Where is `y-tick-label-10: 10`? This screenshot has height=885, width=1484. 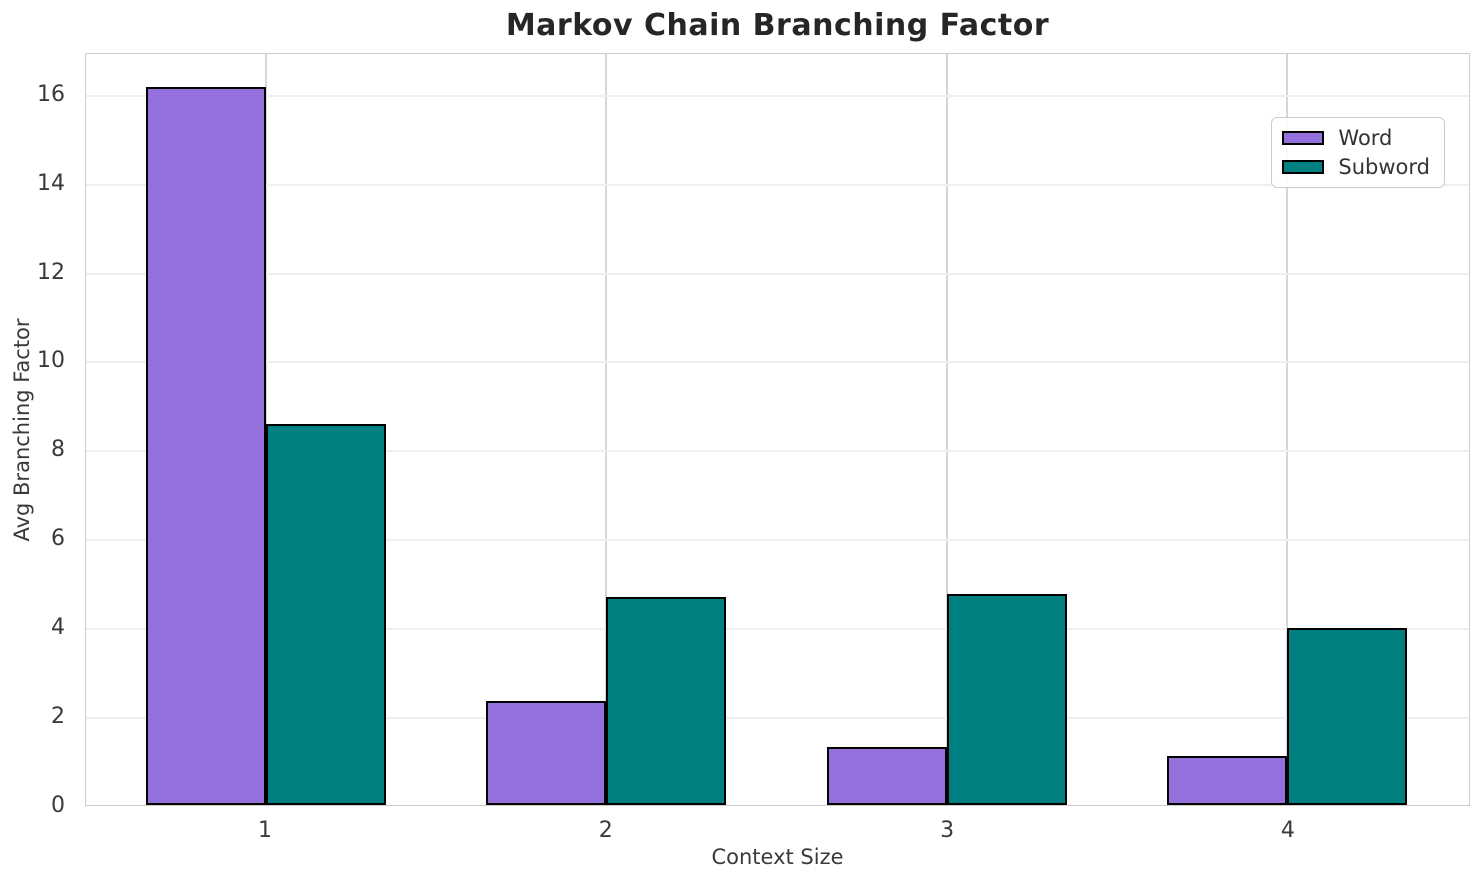 y-tick-label-10: 10 is located at coordinates (51, 361).